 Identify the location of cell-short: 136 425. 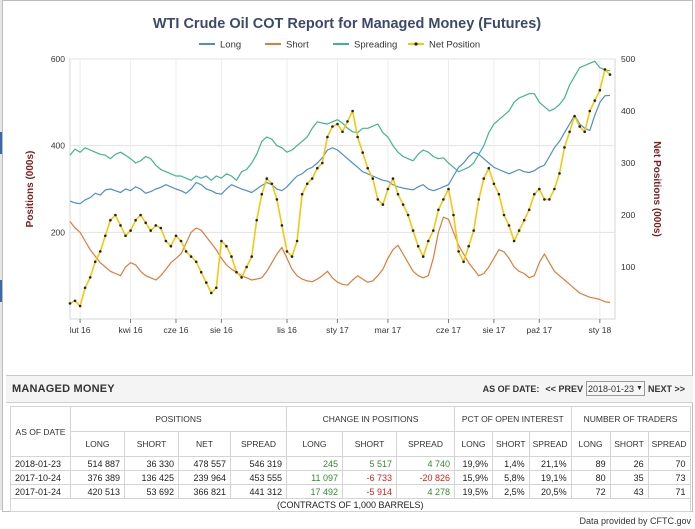
(151, 477).